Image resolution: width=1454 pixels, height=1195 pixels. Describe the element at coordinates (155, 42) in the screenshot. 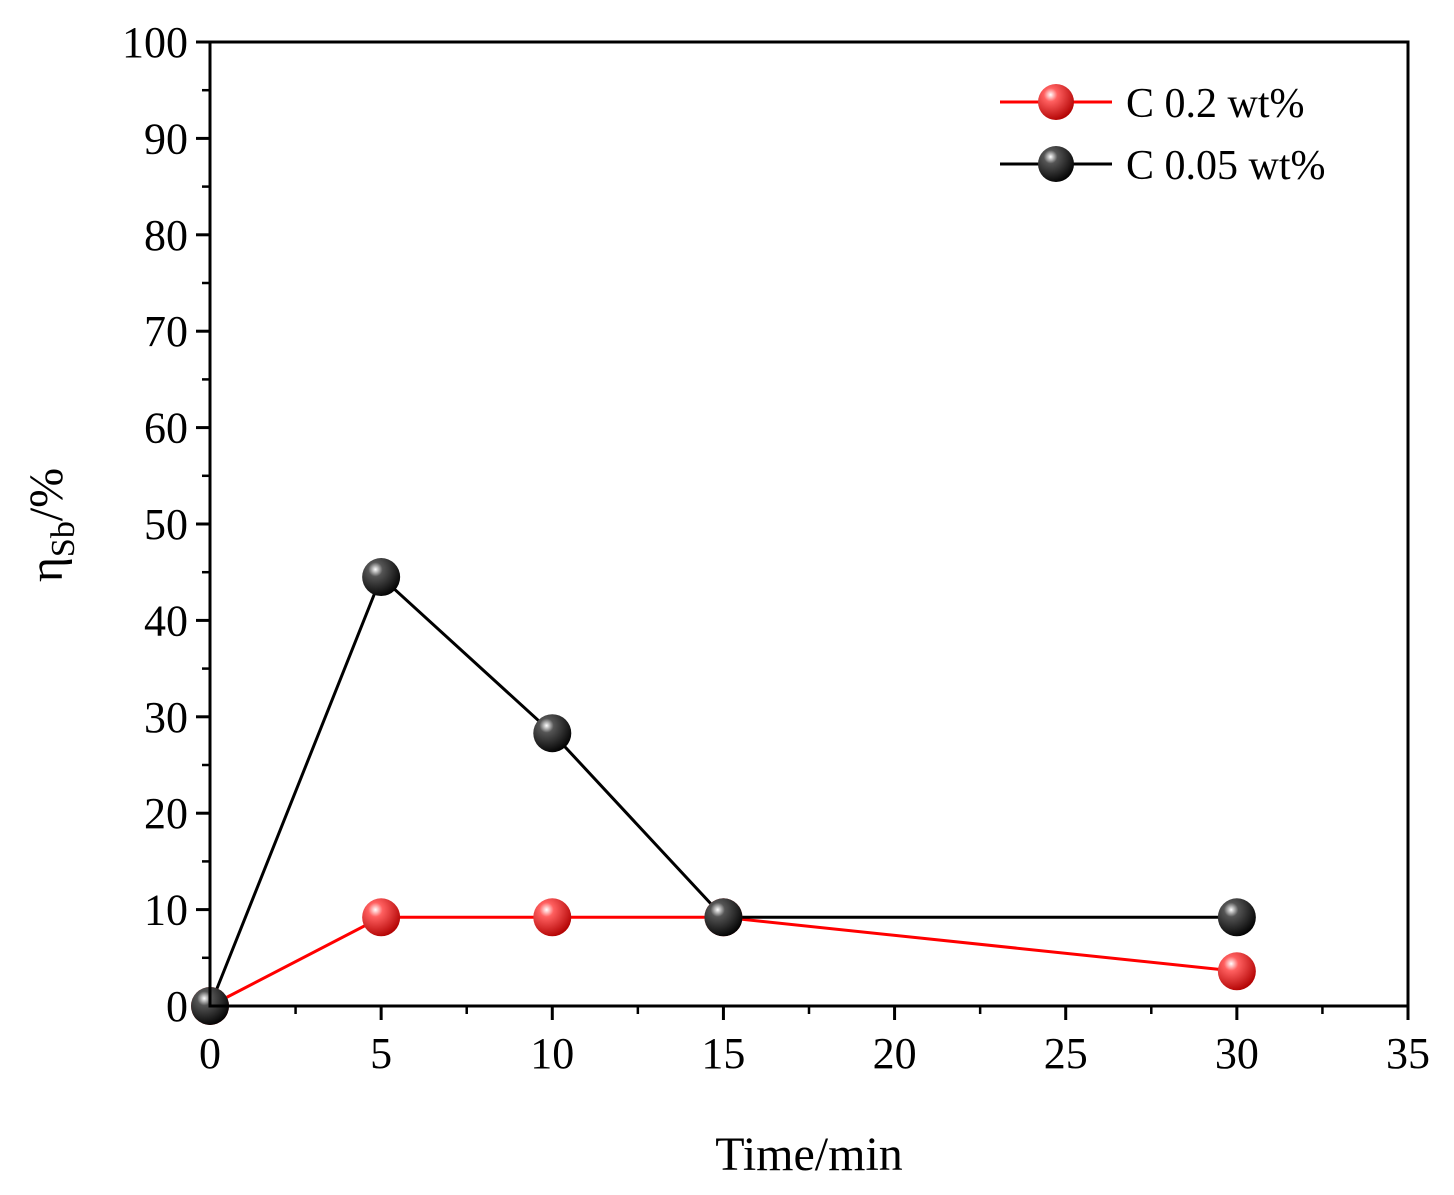

I see `y-tick-label: 100` at that location.